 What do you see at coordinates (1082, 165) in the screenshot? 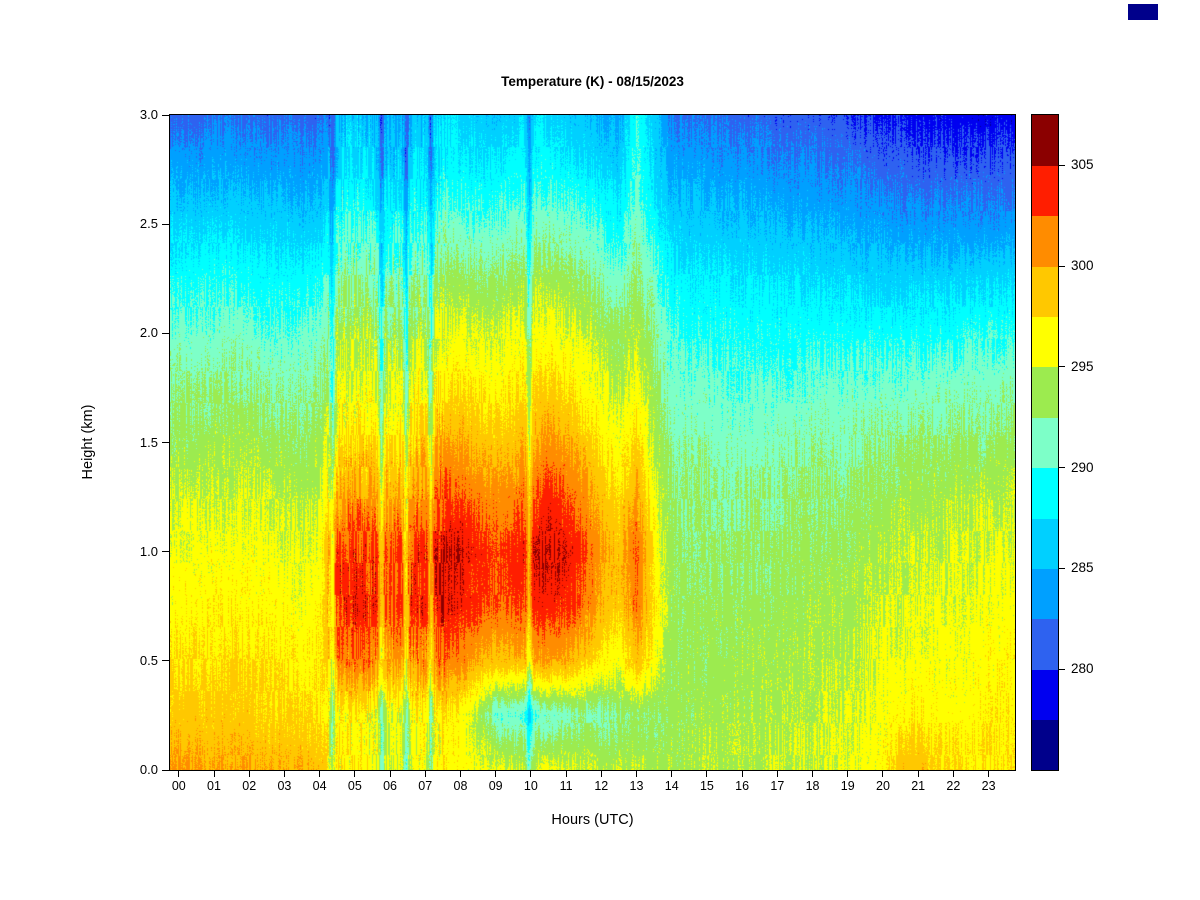
I see `colorbar-tick-label: 305` at bounding box center [1082, 165].